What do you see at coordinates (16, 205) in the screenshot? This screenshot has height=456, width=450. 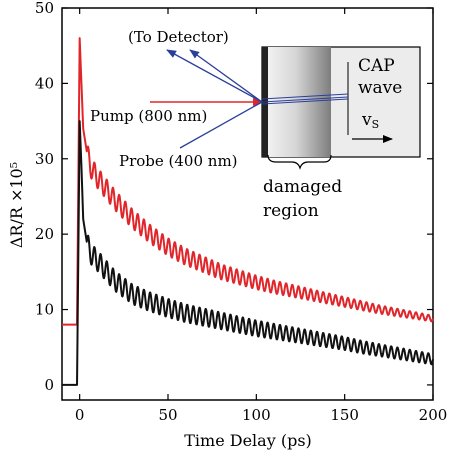 I see `y-axis-label: ΔR/R ×10⁵` at bounding box center [16, 205].